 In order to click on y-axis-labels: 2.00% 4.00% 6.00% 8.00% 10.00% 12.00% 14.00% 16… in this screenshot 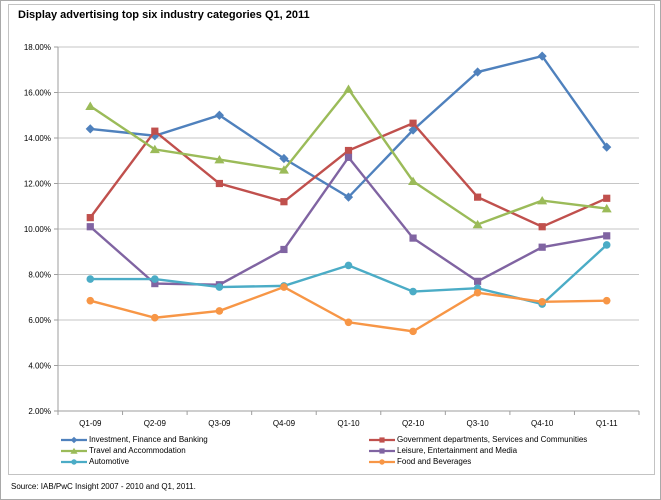, I will do `click(37, 229)`.